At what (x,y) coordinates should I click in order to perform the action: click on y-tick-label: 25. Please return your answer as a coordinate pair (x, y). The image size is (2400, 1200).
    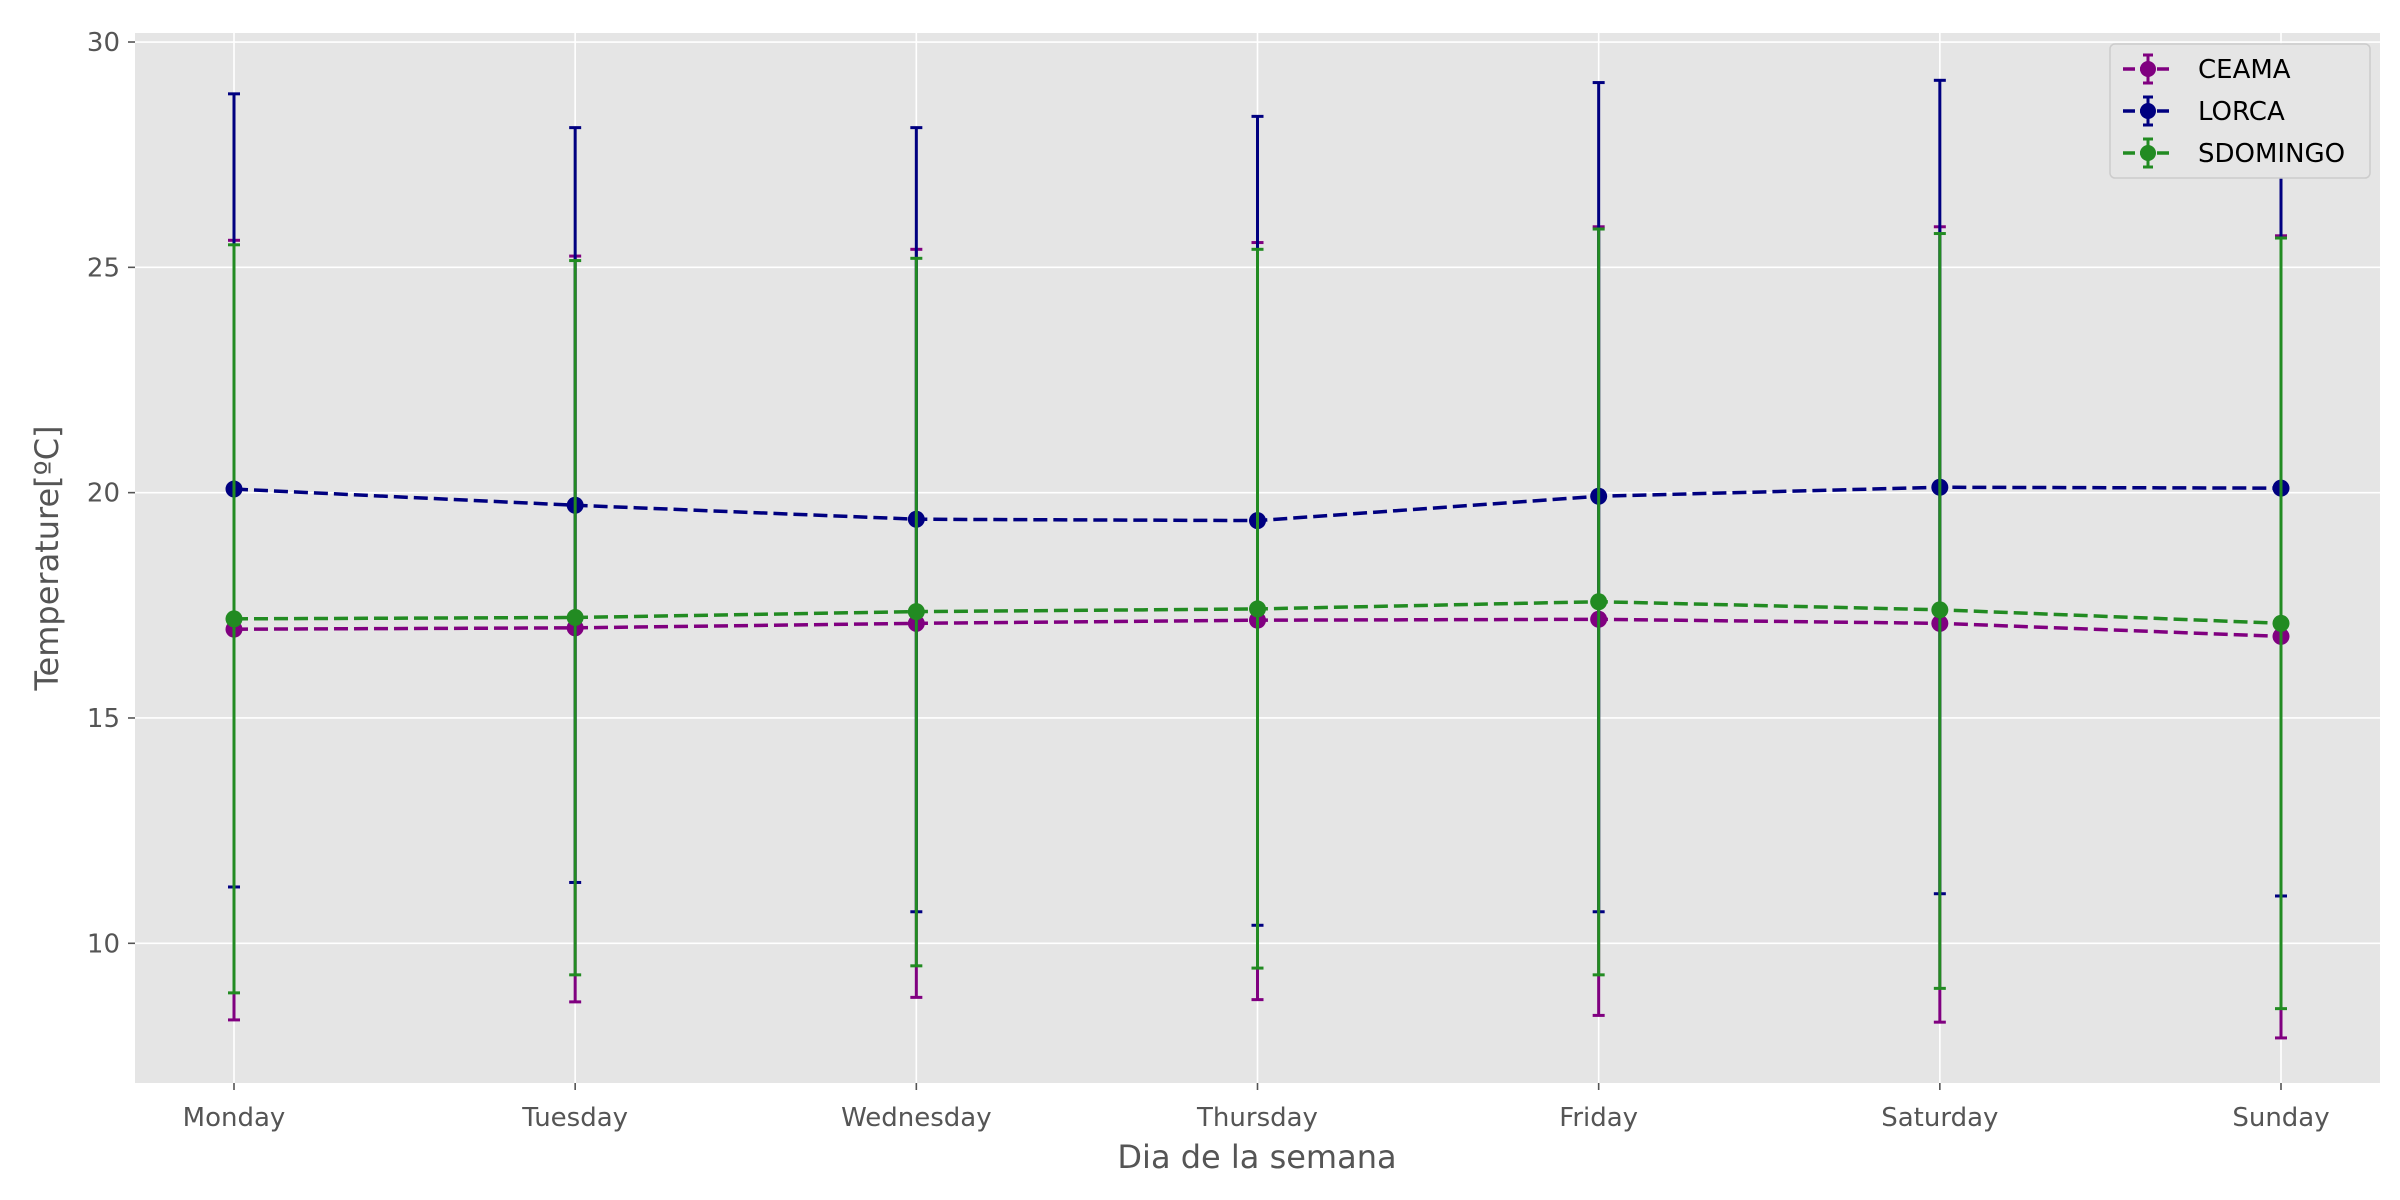
    Looking at the image, I should click on (103, 268).